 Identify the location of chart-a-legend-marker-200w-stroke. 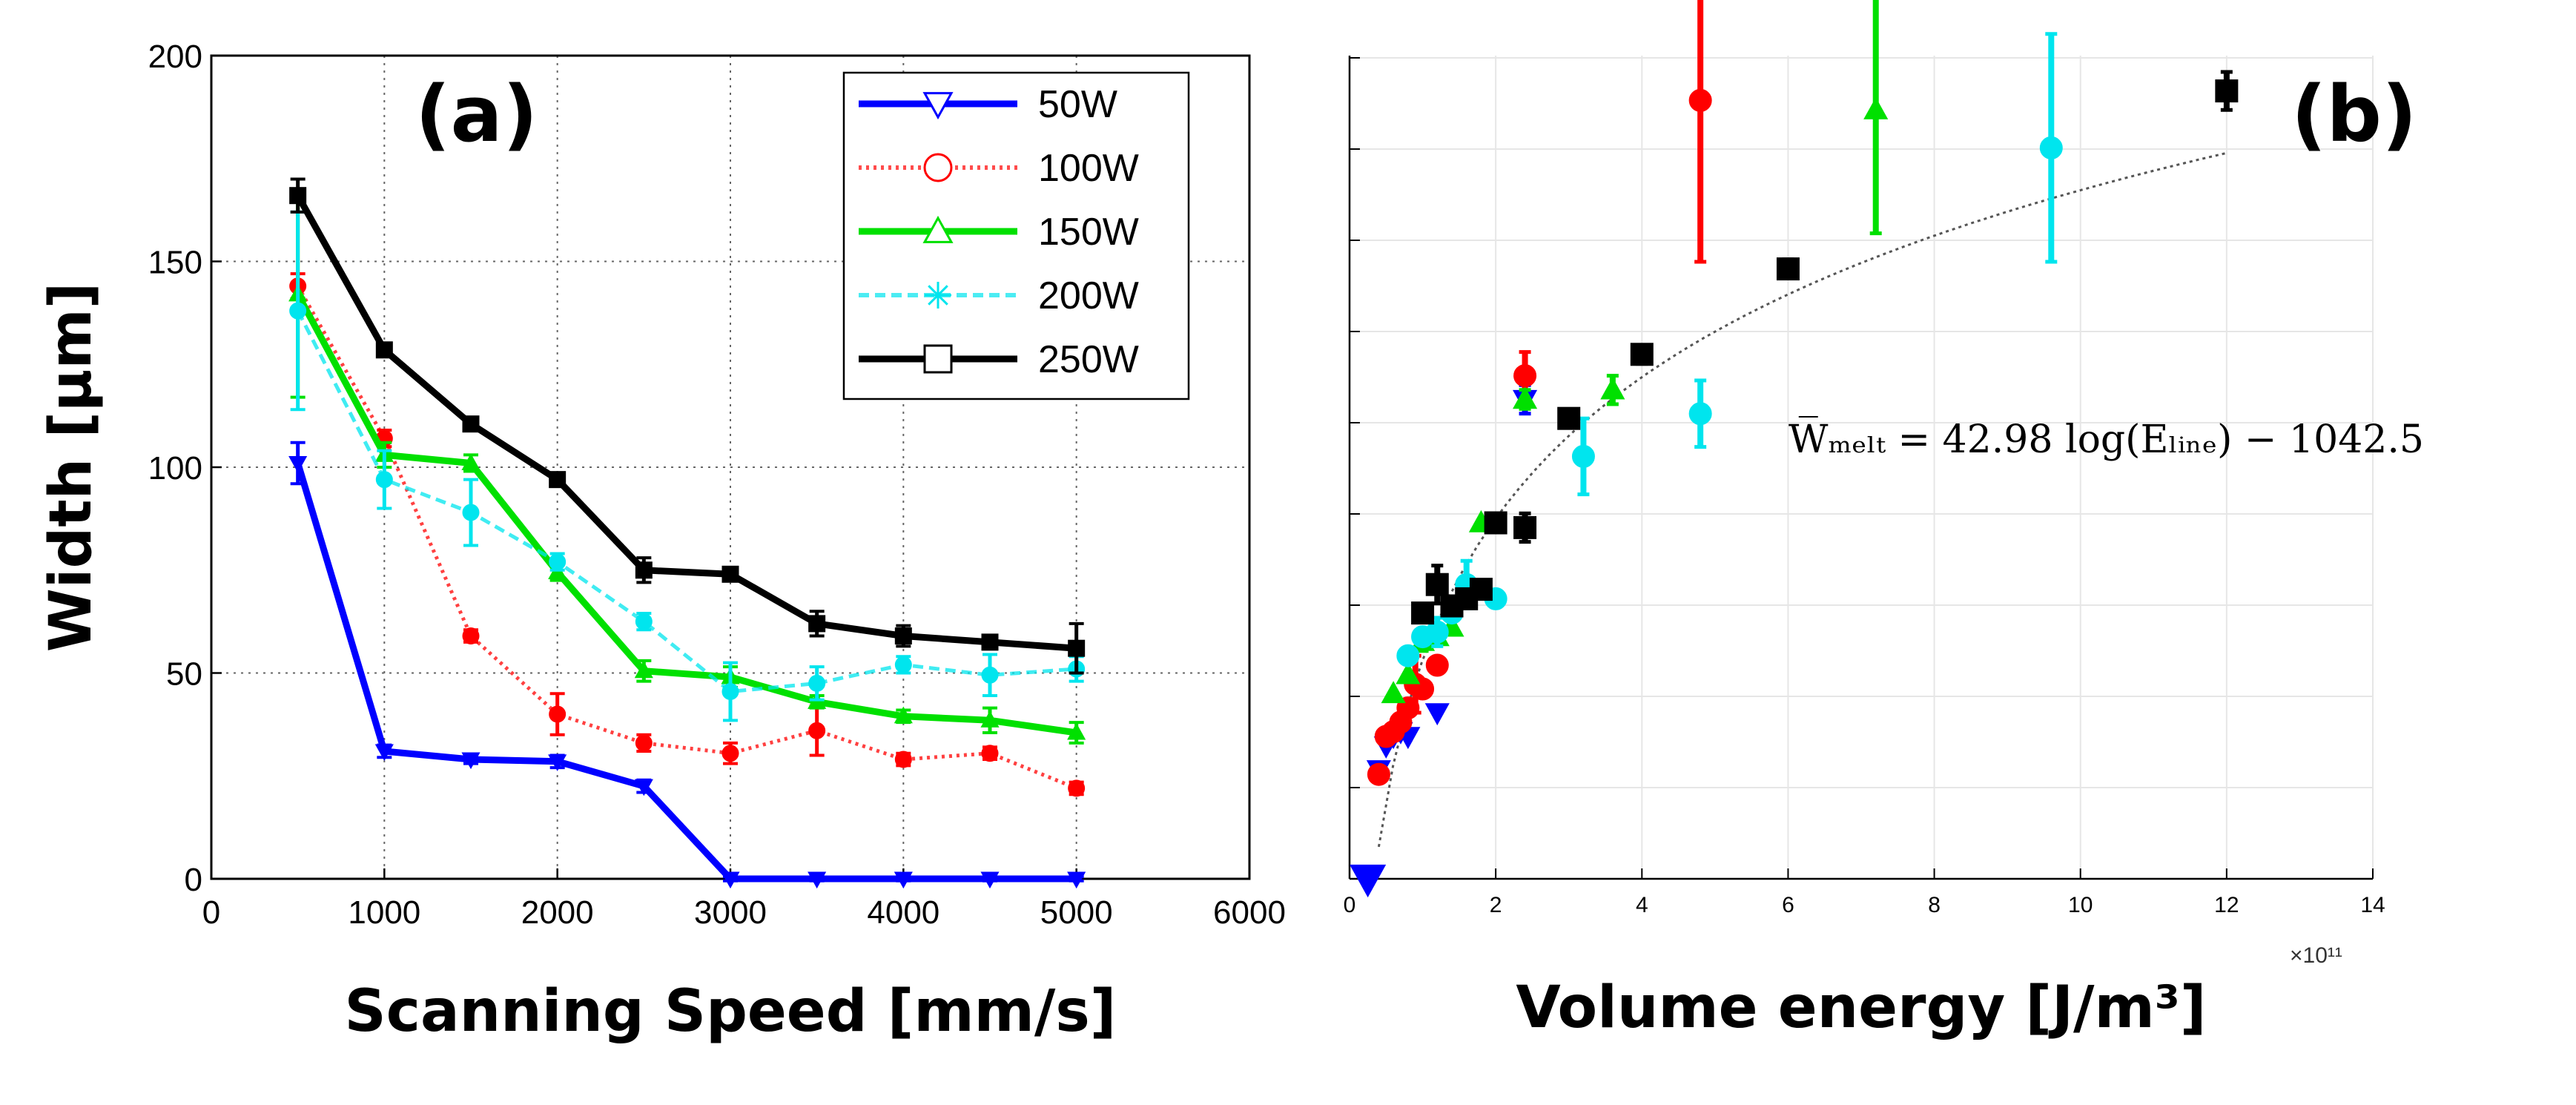
(938, 295).